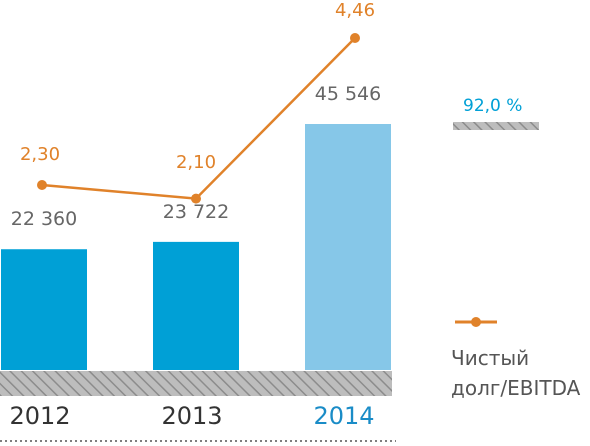 This screenshot has width=590, height=446. What do you see at coordinates (42, 185) in the screenshot?
I see `ratio-point-2012` at bounding box center [42, 185].